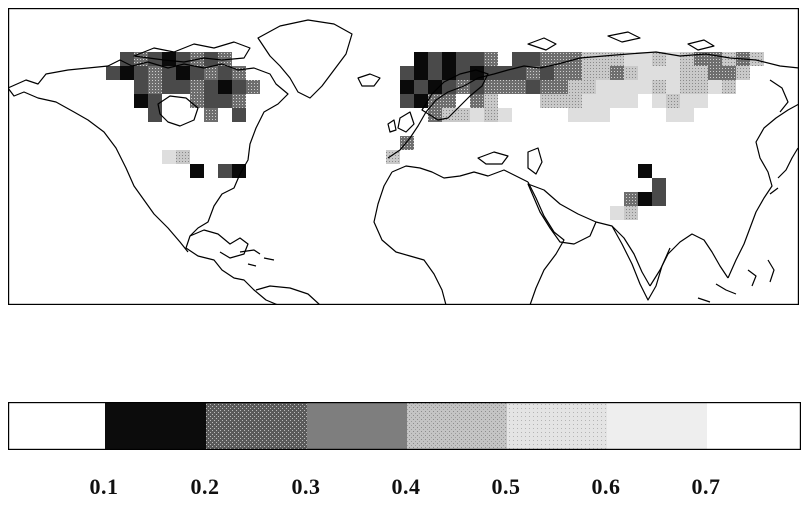 The width and height of the screenshot is (807, 505). I want to click on colorbar-svg, so click(404, 426).